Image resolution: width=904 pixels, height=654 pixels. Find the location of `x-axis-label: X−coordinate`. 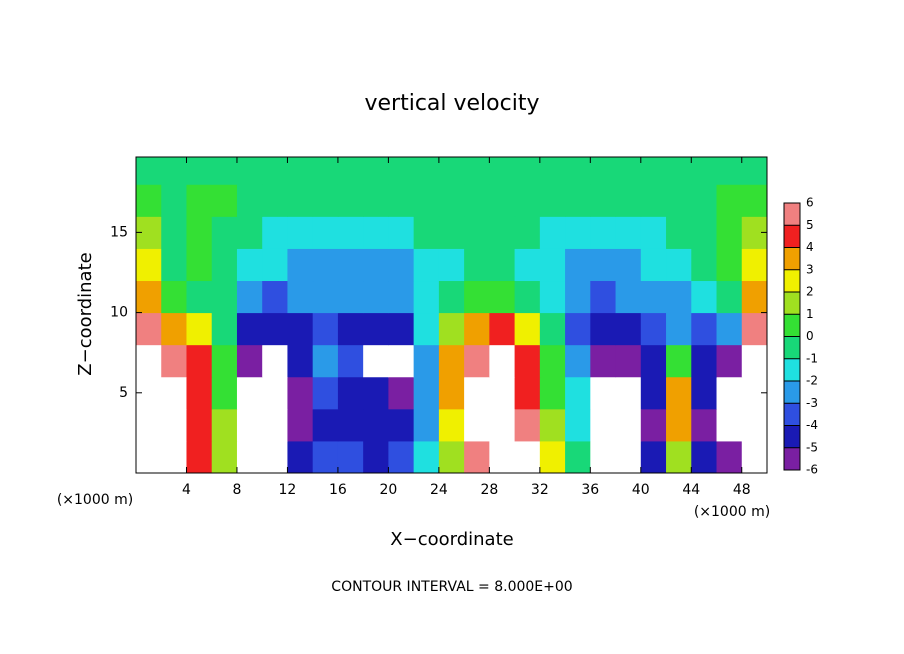

x-axis-label: X−coordinate is located at coordinates (451, 539).